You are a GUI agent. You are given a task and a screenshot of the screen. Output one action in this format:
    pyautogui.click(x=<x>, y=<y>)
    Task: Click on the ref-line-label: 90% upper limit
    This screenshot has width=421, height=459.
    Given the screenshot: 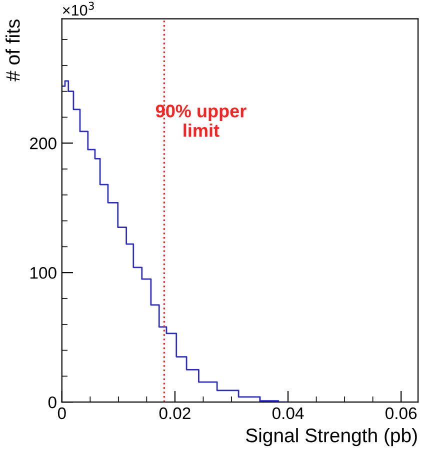 What is the action you would take?
    pyautogui.click(x=201, y=120)
    